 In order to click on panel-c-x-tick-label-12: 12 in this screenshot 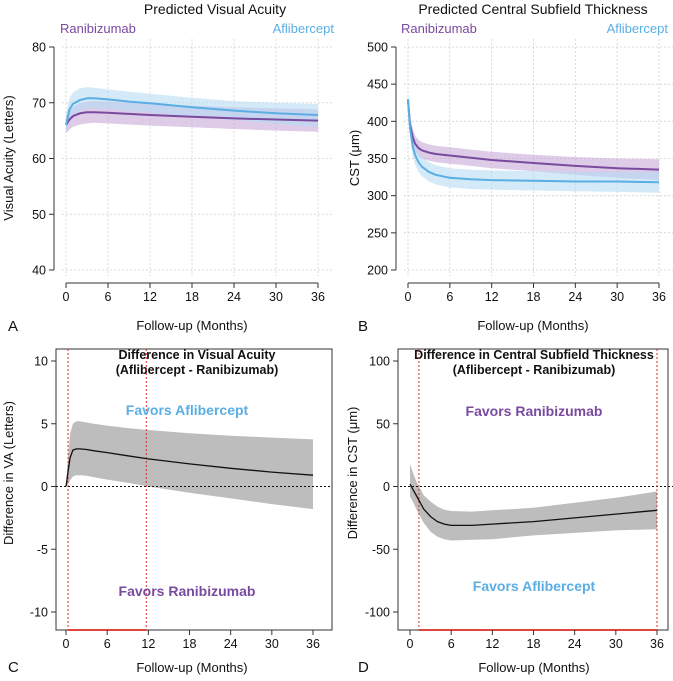, I will do `click(148, 644)`.